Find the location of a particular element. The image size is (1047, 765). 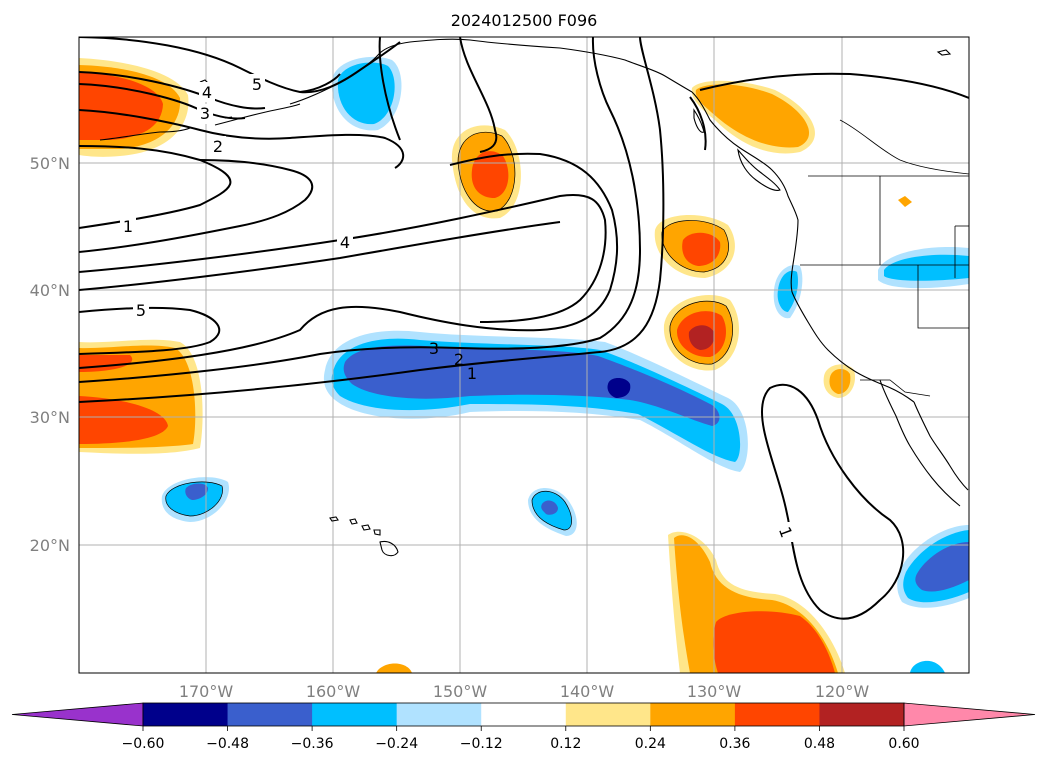

shade-baja-warm is located at coordinates (839, 381).